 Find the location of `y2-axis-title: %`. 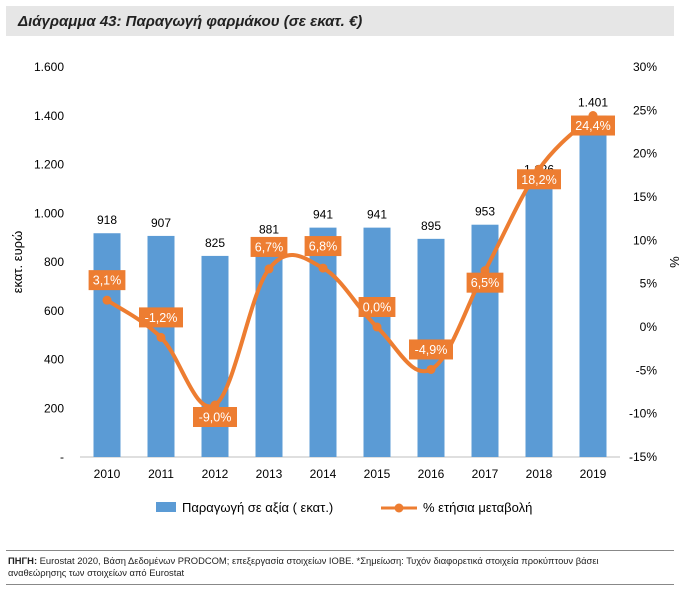

y2-axis-title: % is located at coordinates (674, 262).